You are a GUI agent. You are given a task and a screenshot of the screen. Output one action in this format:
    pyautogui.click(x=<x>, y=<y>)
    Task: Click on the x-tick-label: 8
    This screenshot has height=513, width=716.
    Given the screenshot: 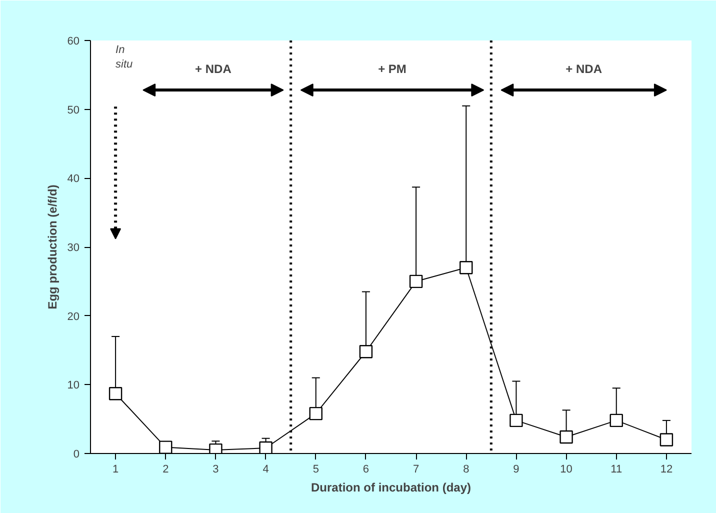 What is the action you would take?
    pyautogui.click(x=466, y=470)
    